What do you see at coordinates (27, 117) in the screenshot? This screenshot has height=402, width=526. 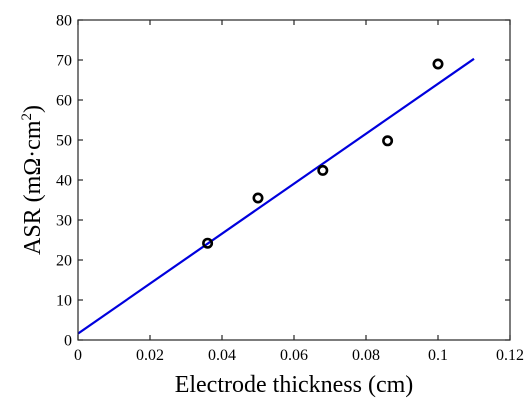 I see `y-axis-title-superscript: 2` at bounding box center [27, 117].